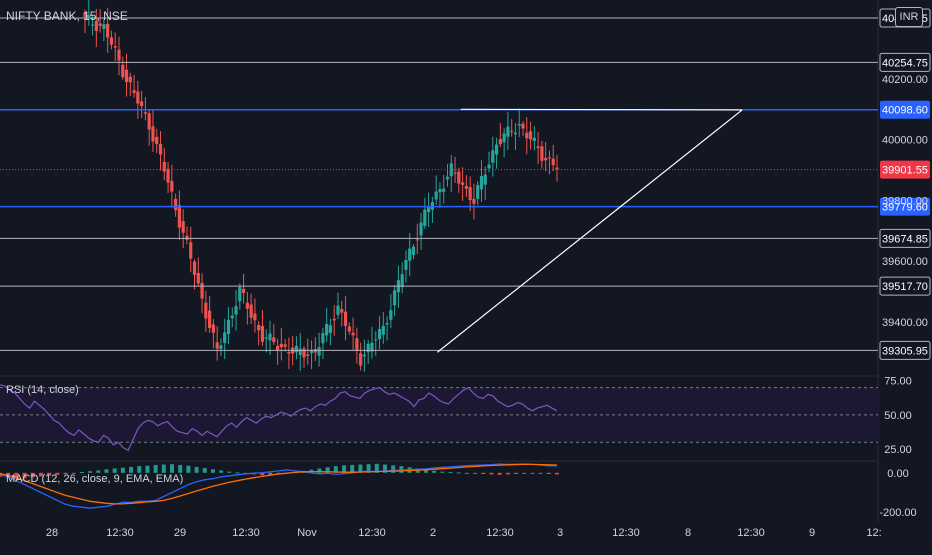 The image size is (932, 555). Describe the element at coordinates (812, 533) in the screenshot. I see `time-axis-label: 9` at that location.